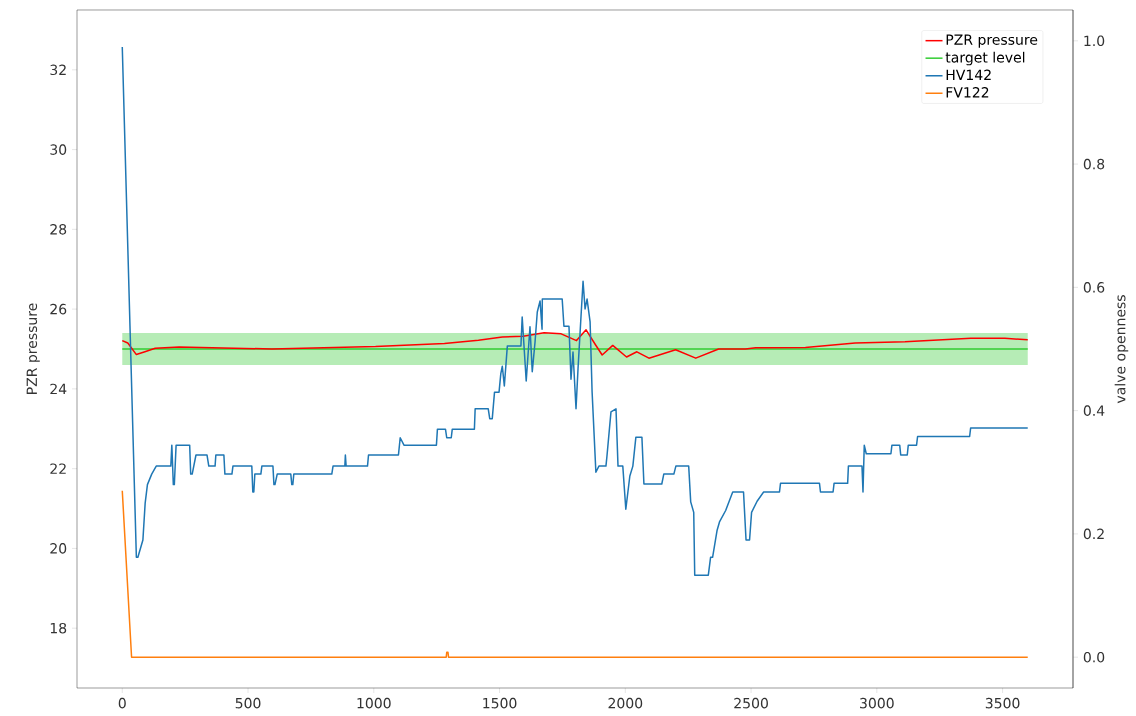 This screenshot has height=716, width=1136. What do you see at coordinates (625, 703) in the screenshot?
I see `x-tick-label: 2000` at bounding box center [625, 703].